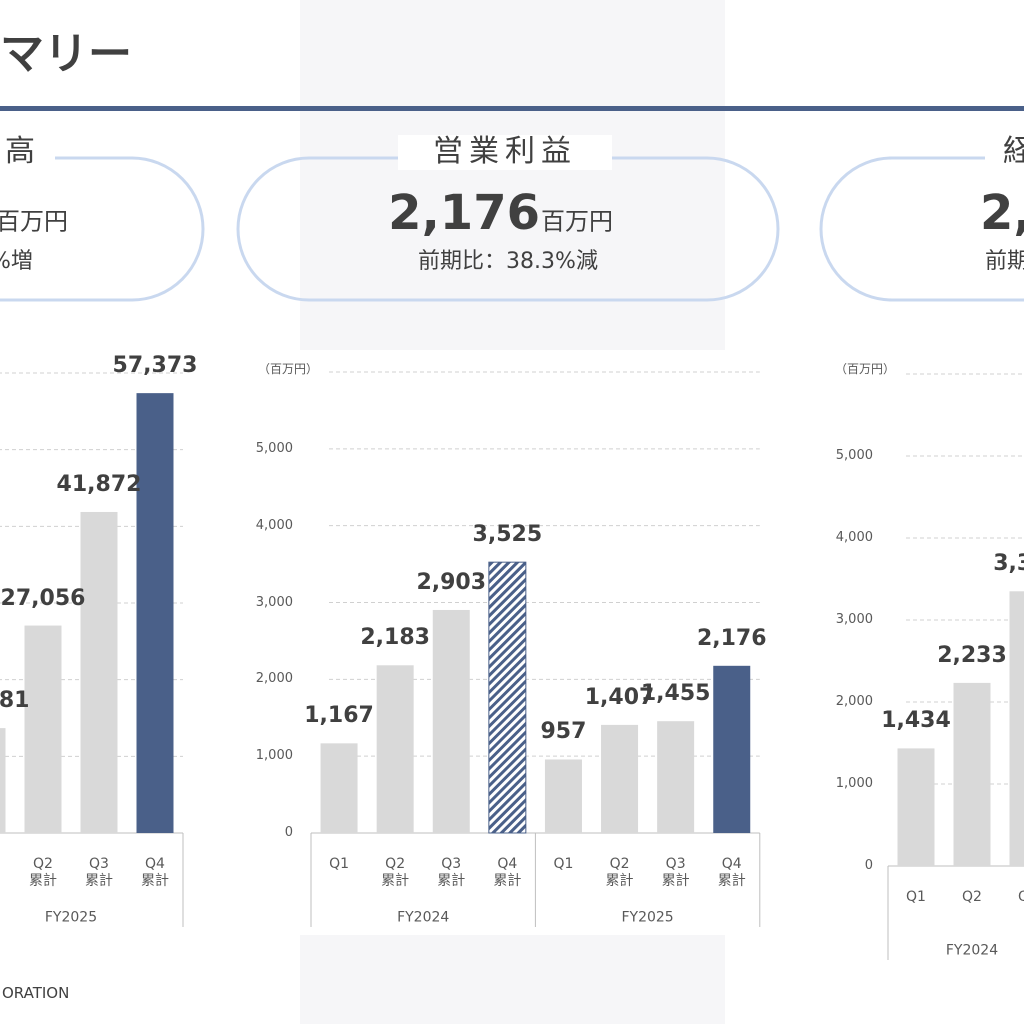  I want to click on value-label: 57,373, so click(155, 365).